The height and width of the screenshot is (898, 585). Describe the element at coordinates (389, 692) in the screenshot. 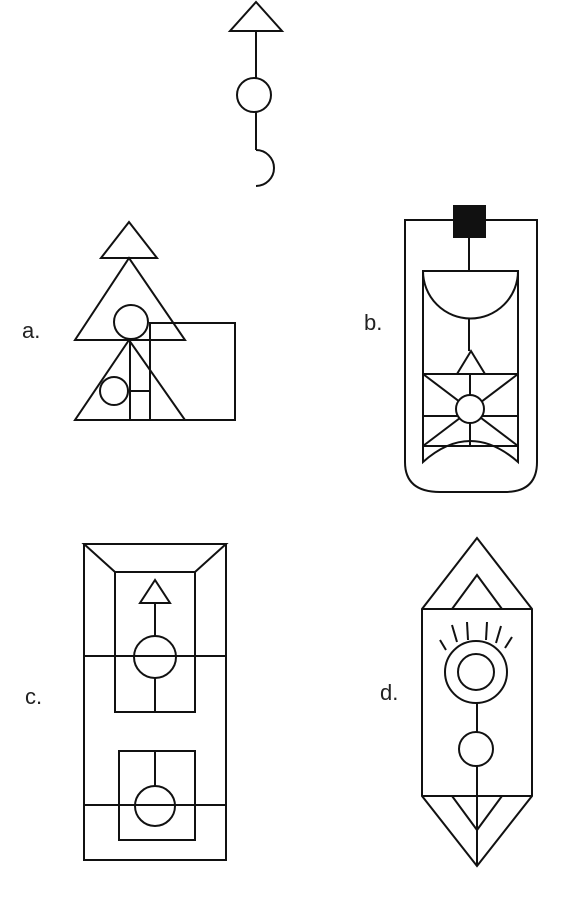

I see `option-d-label: d.` at that location.